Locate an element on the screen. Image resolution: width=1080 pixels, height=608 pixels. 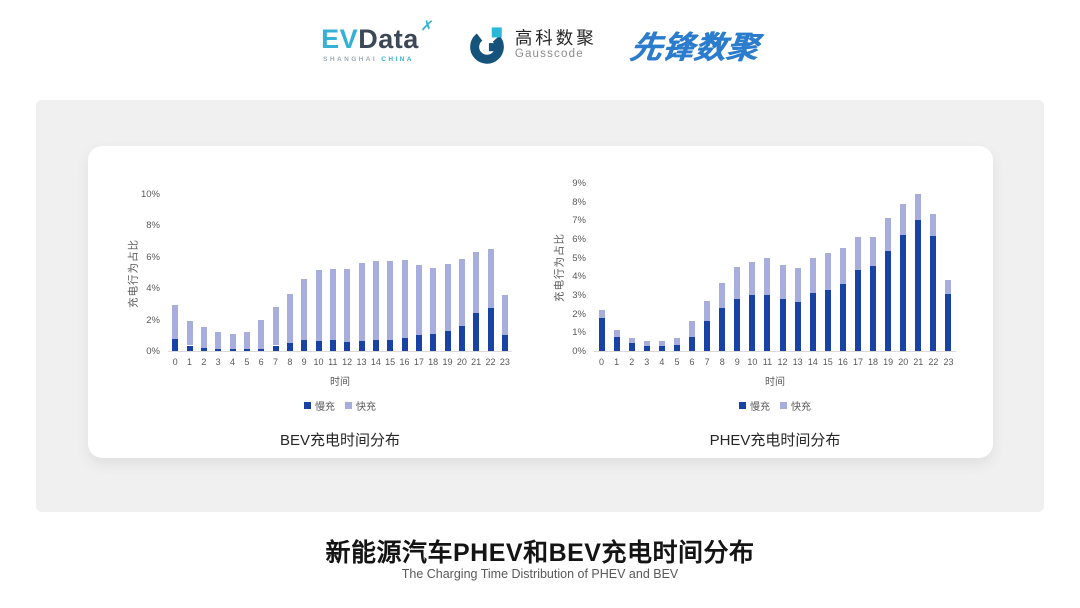
x-tick-label: 0 is located at coordinates (175, 362).